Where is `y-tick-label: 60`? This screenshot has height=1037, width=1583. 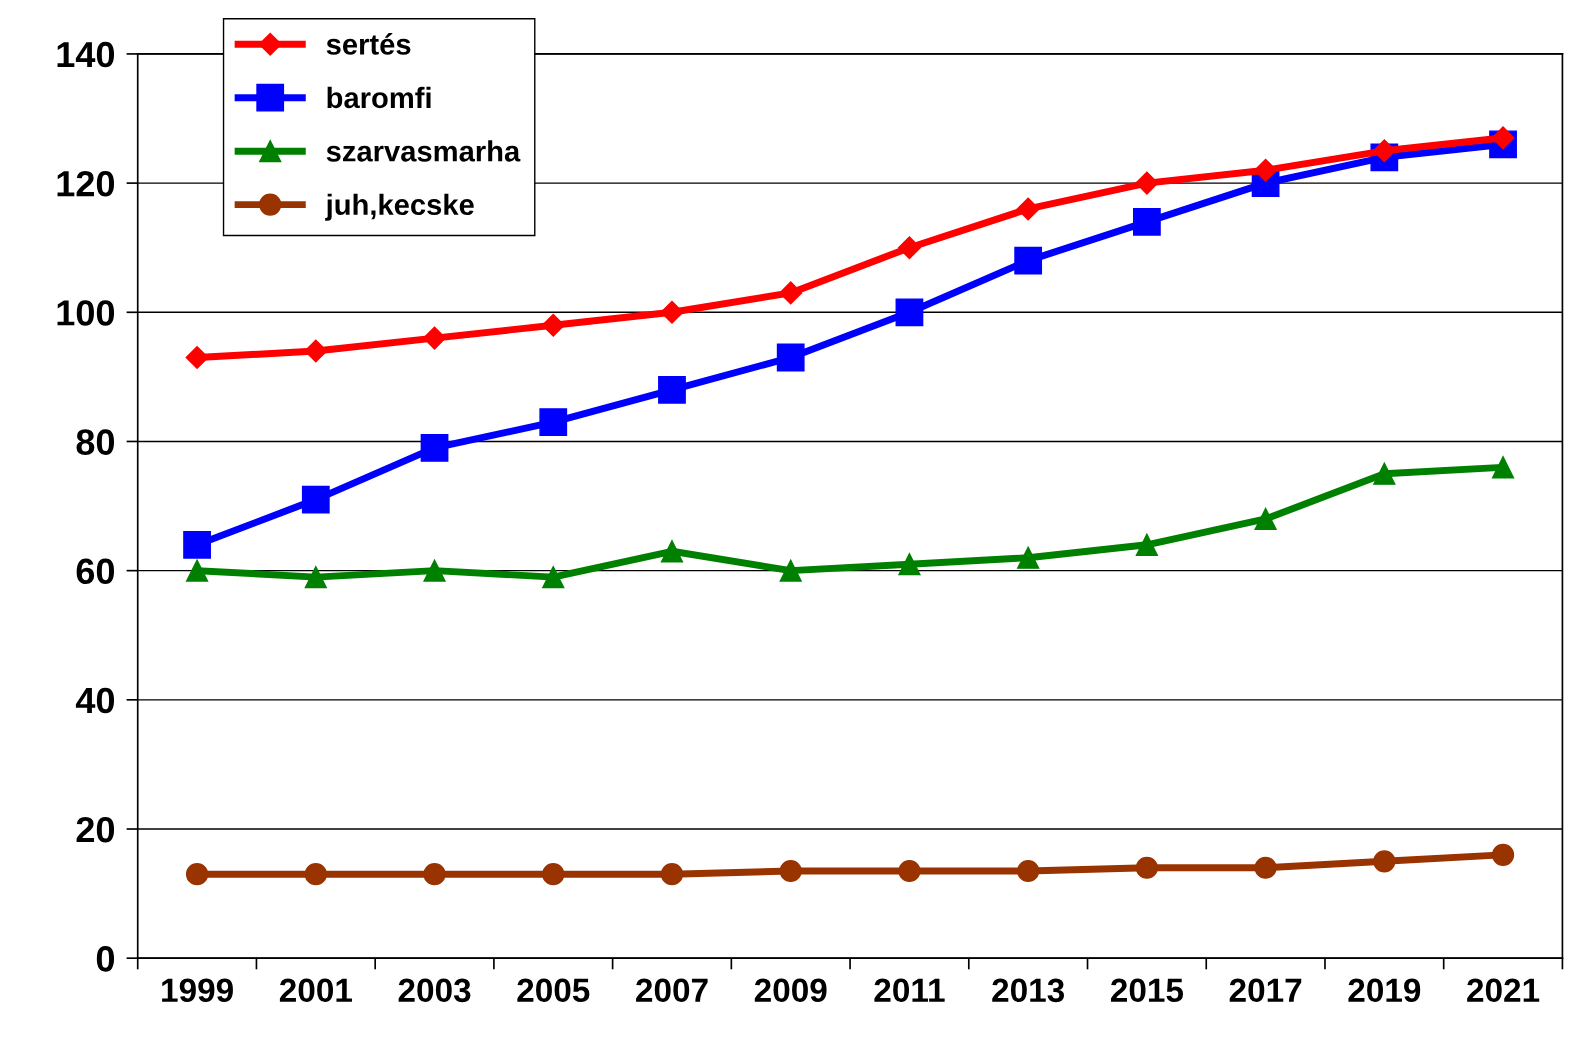 y-tick-label: 60 is located at coordinates (95, 571).